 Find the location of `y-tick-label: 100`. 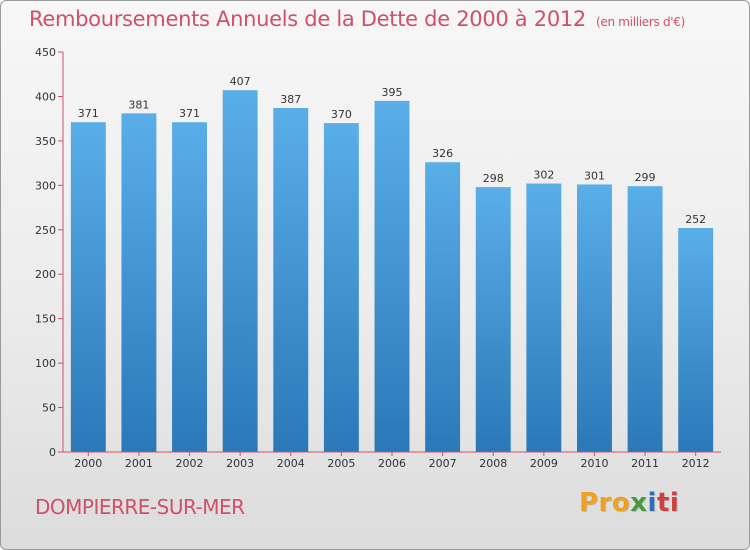

y-tick-label: 100 is located at coordinates (45, 363).